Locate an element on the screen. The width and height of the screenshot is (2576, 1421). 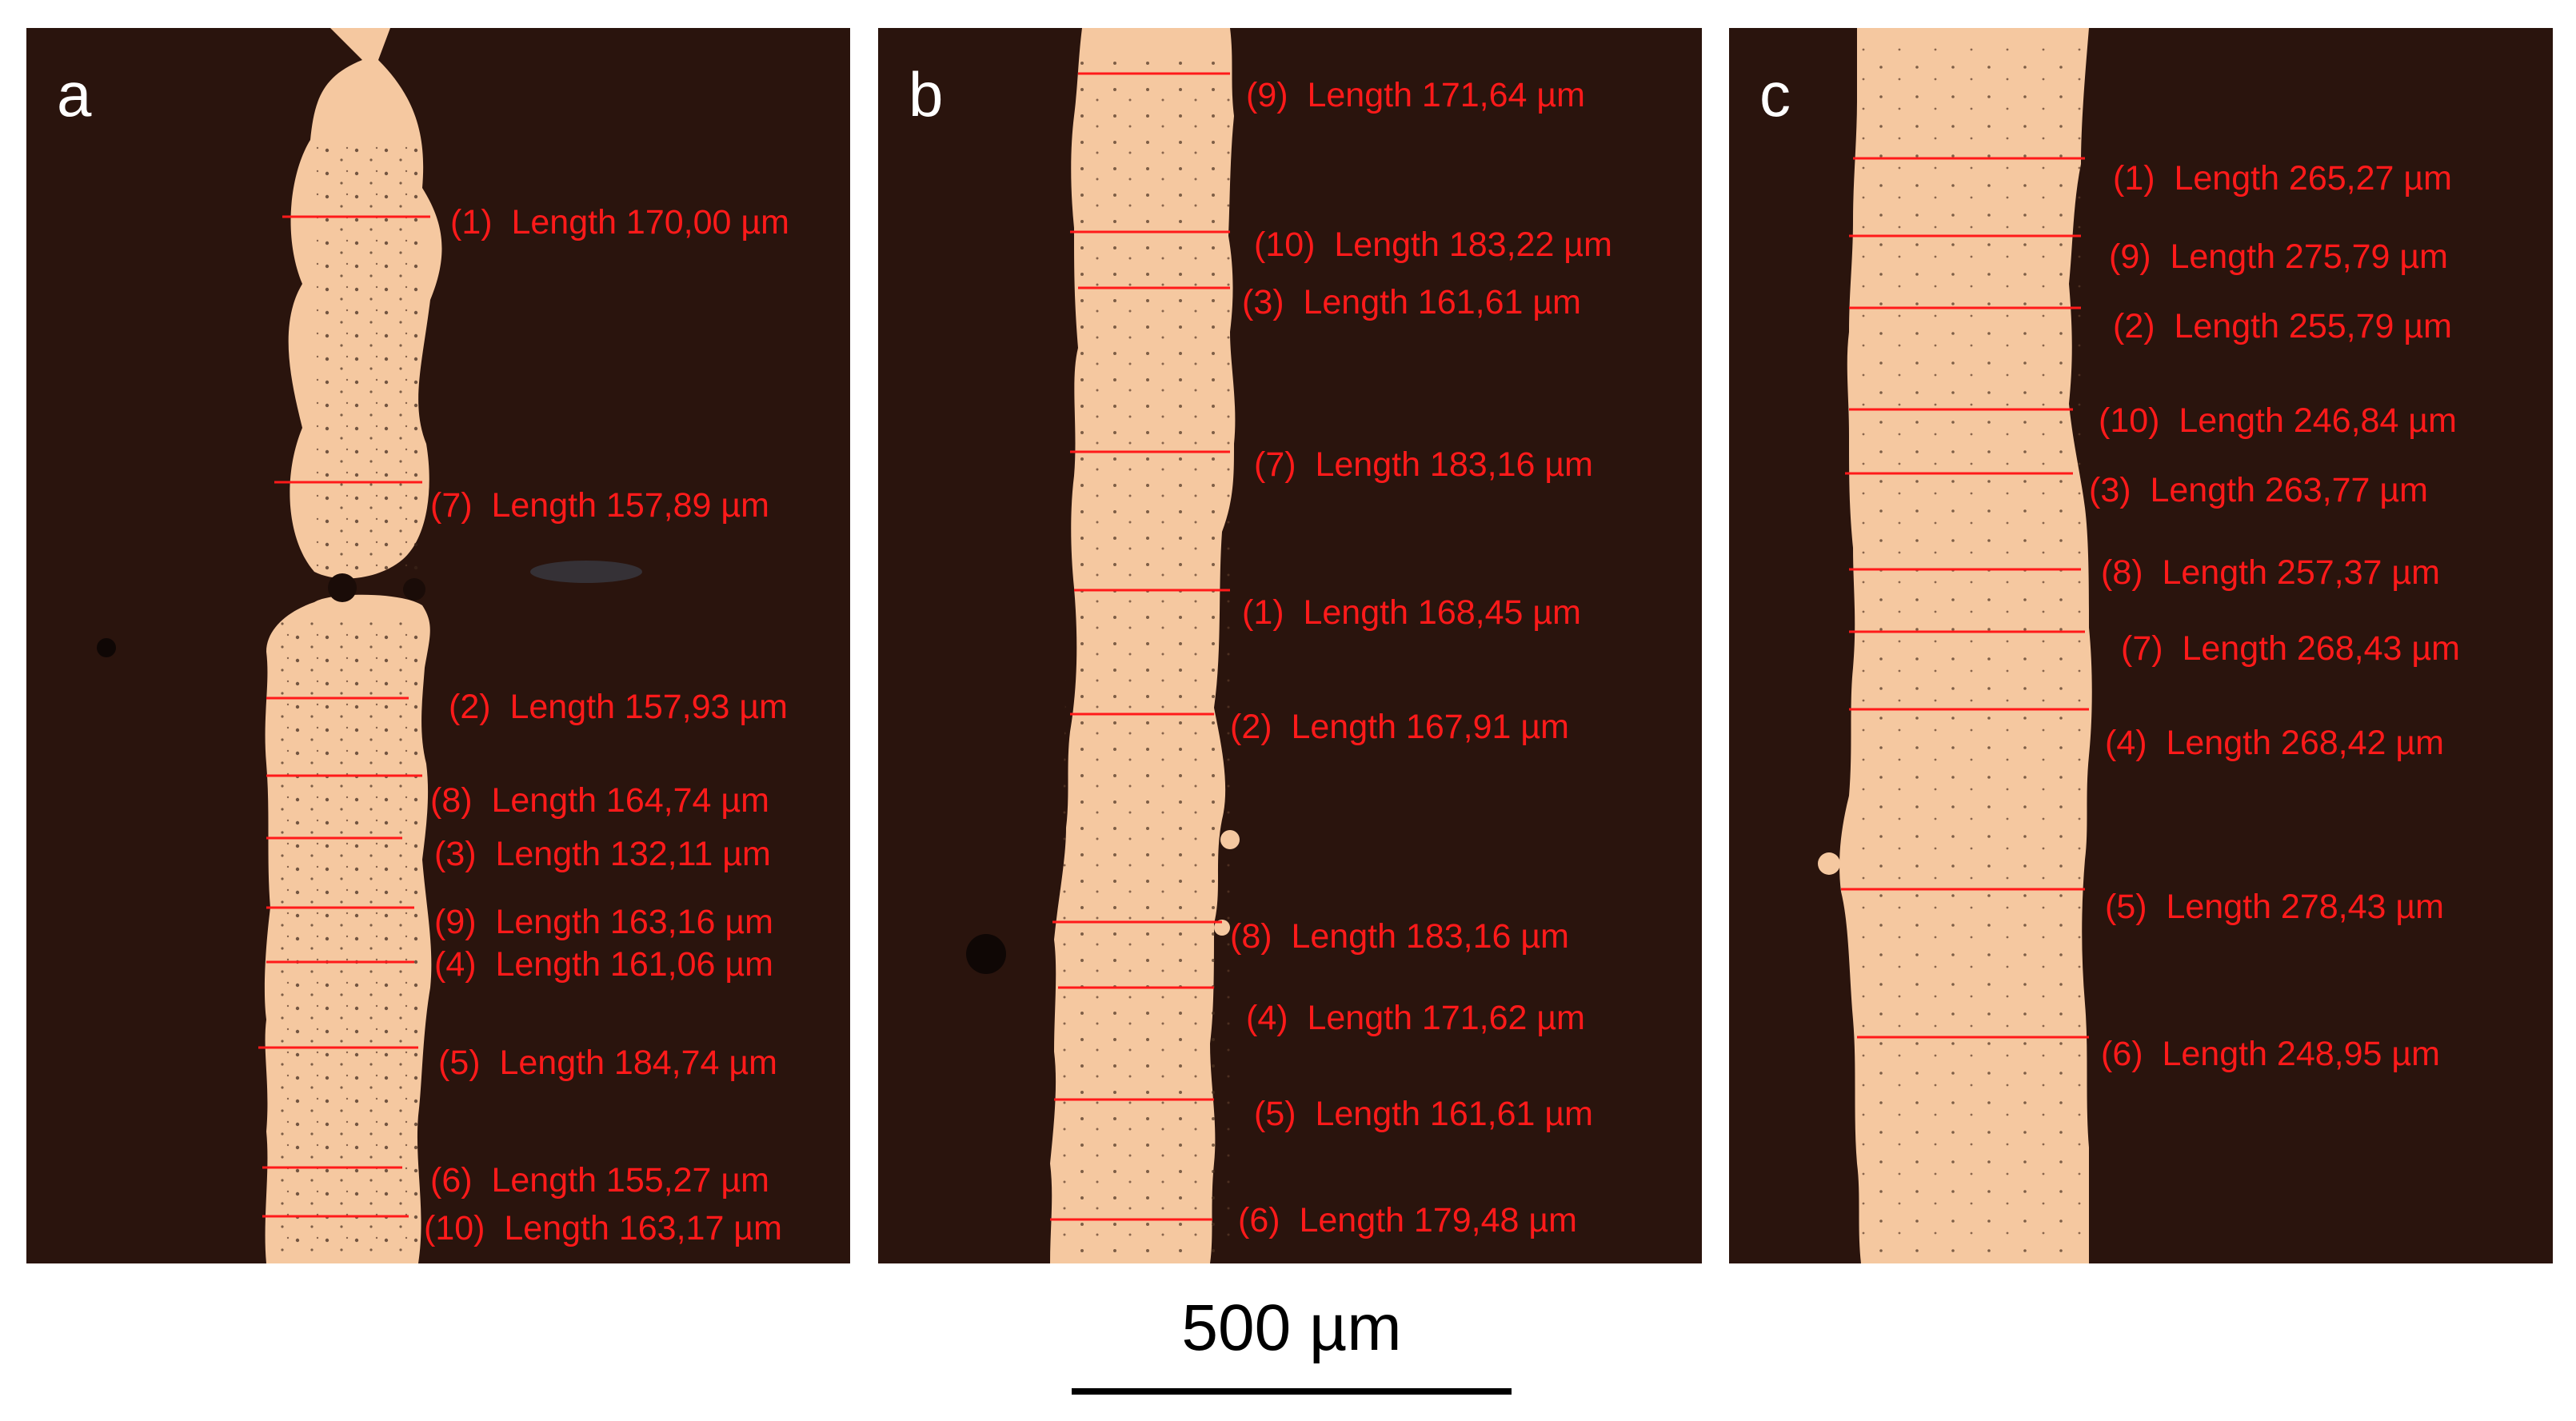
scale-bar-line is located at coordinates (1292, 1391).